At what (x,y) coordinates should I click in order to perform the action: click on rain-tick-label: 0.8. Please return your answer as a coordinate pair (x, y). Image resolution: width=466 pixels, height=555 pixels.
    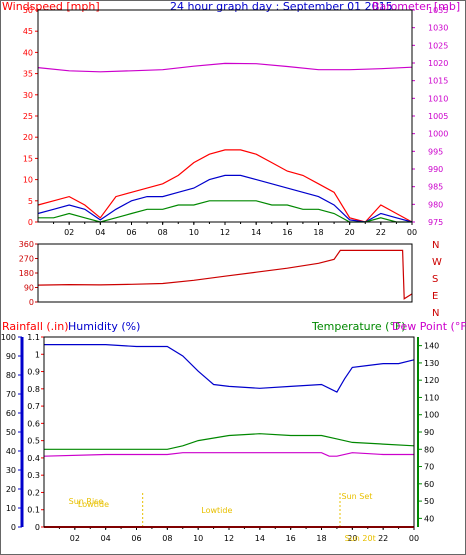
    Looking at the image, I should click on (33, 389).